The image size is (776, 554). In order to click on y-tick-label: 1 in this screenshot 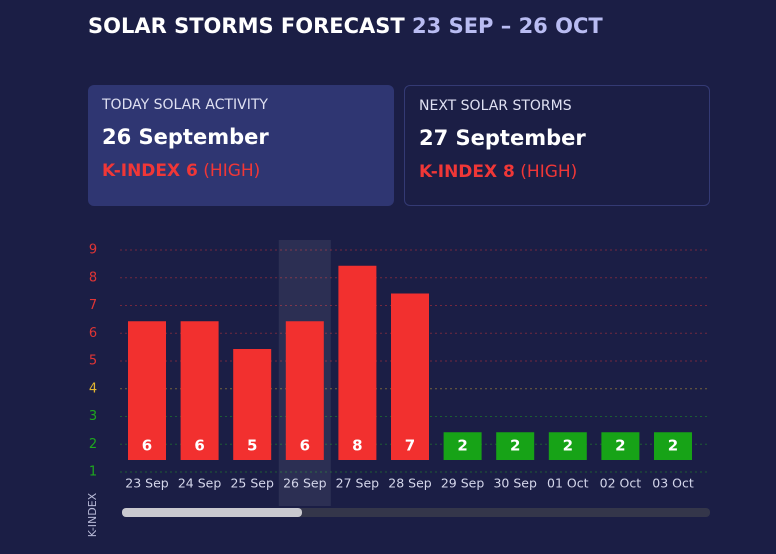, I will do `click(93, 472)`.